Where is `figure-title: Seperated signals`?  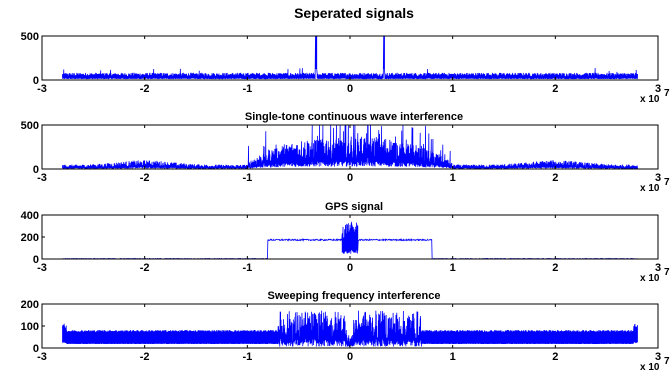 figure-title: Seperated signals is located at coordinates (354, 13).